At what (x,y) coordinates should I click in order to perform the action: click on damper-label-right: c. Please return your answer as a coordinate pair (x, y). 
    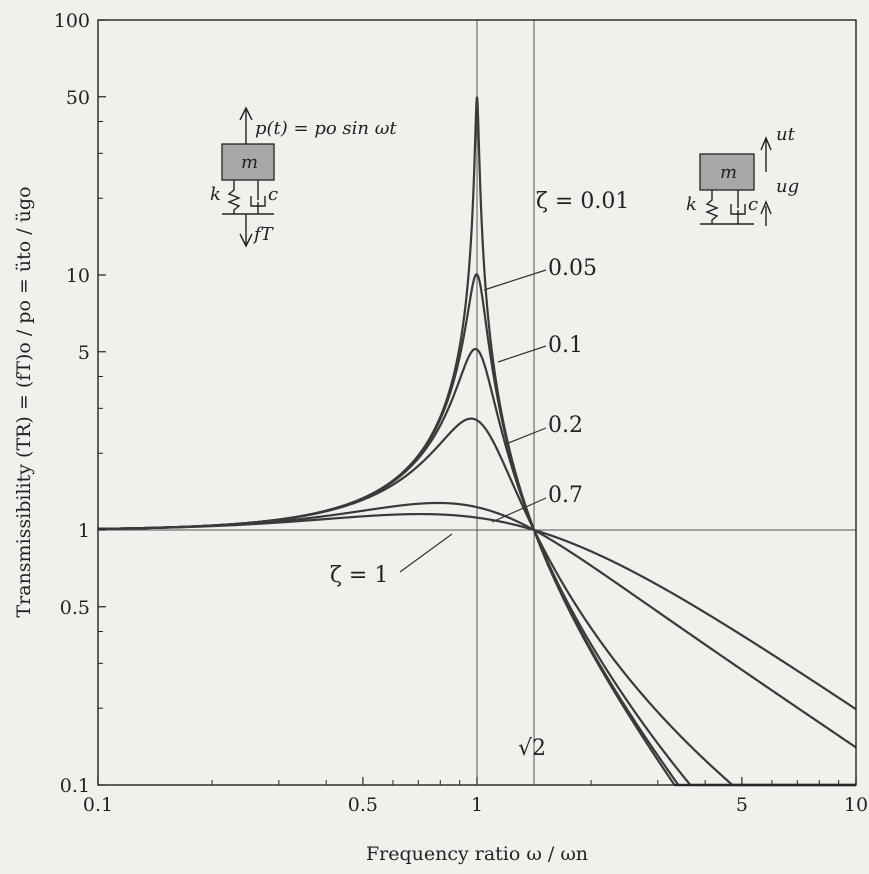
    Looking at the image, I should click on (753, 204).